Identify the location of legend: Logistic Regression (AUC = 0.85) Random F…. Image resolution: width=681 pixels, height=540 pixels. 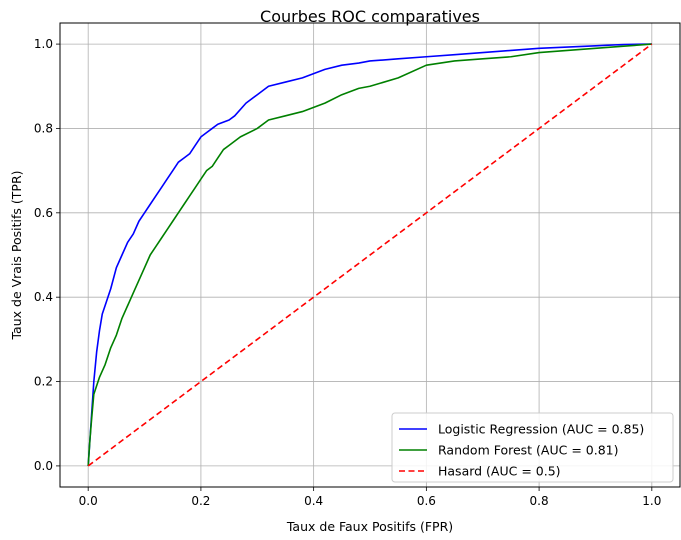
(532, 447).